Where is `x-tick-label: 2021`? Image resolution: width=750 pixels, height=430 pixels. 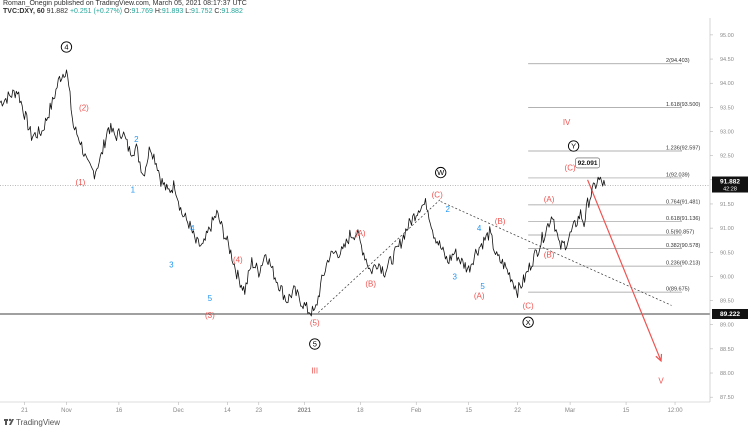 x-tick-label: 2021 is located at coordinates (305, 411).